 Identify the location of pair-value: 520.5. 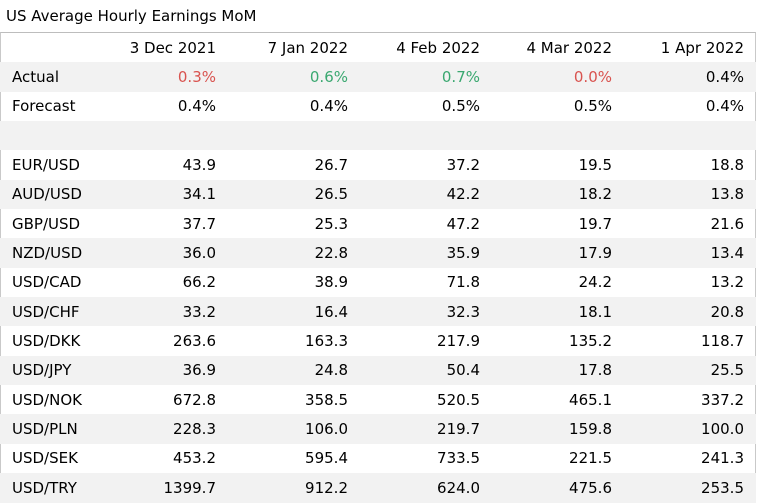
(458, 399).